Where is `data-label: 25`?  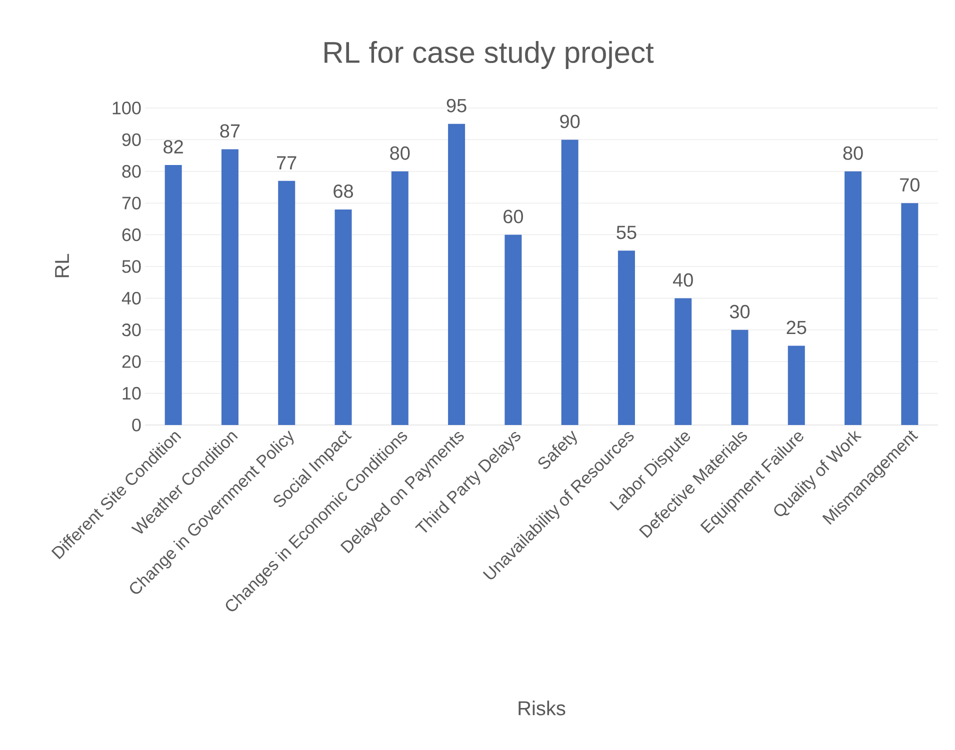
data-label: 25 is located at coordinates (796, 327).